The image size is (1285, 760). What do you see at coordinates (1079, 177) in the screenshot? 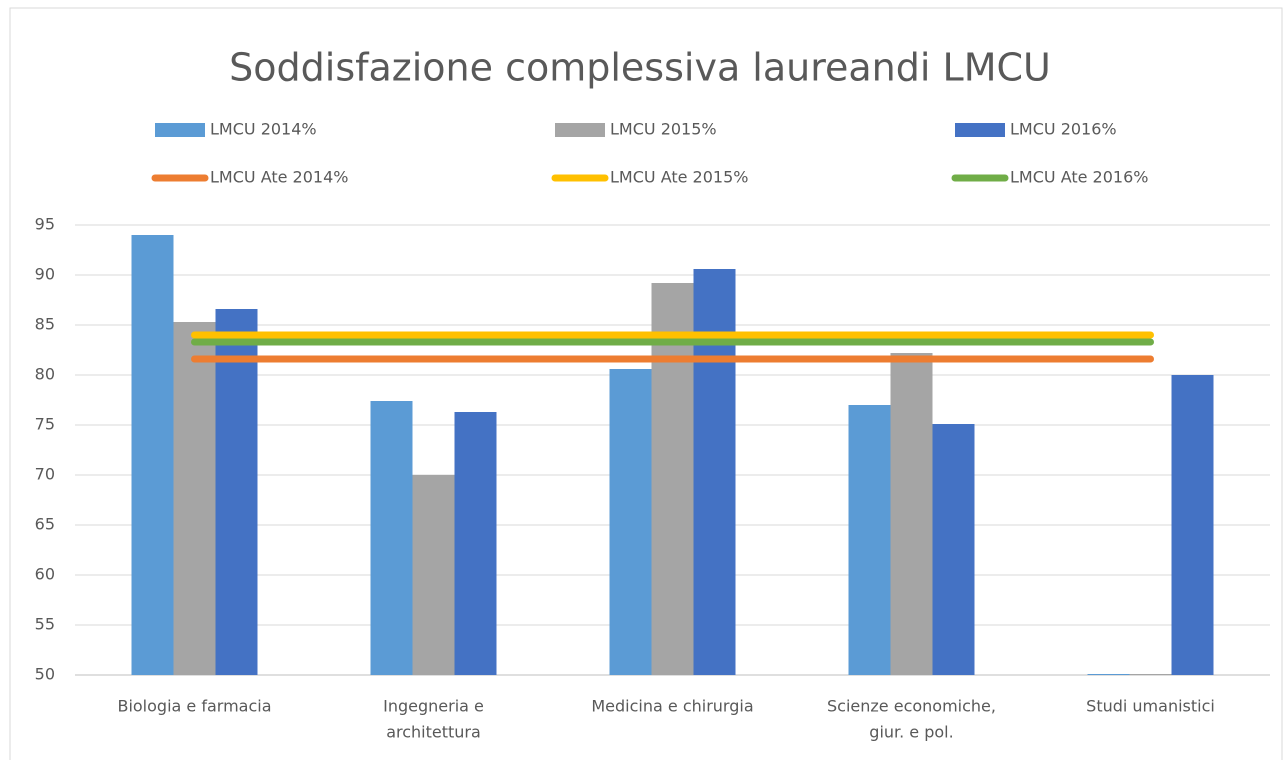
I see `legend-label: LMCU Ate 2016%` at bounding box center [1079, 177].